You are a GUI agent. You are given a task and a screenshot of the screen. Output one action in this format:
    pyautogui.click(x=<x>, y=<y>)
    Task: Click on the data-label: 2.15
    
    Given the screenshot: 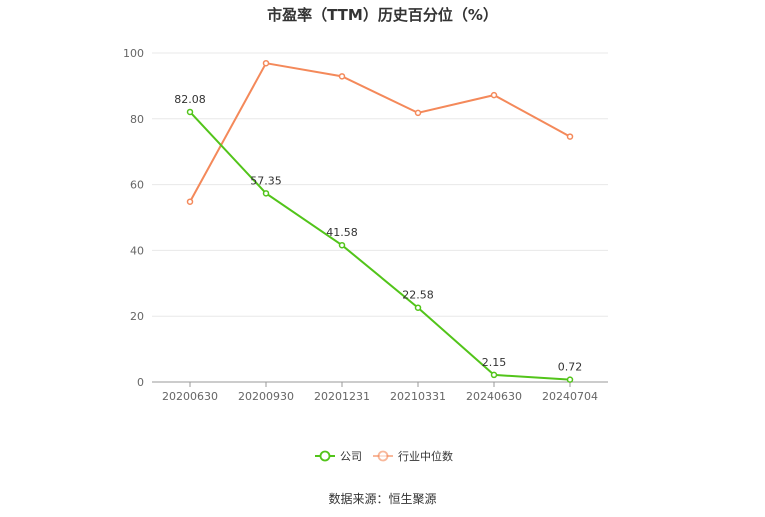 What is the action you would take?
    pyautogui.click(x=494, y=362)
    